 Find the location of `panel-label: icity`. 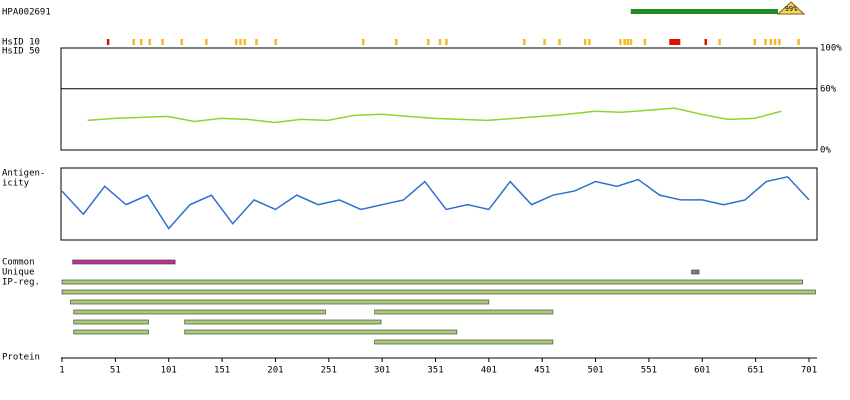

panel-label: icity is located at coordinates (16, 184).